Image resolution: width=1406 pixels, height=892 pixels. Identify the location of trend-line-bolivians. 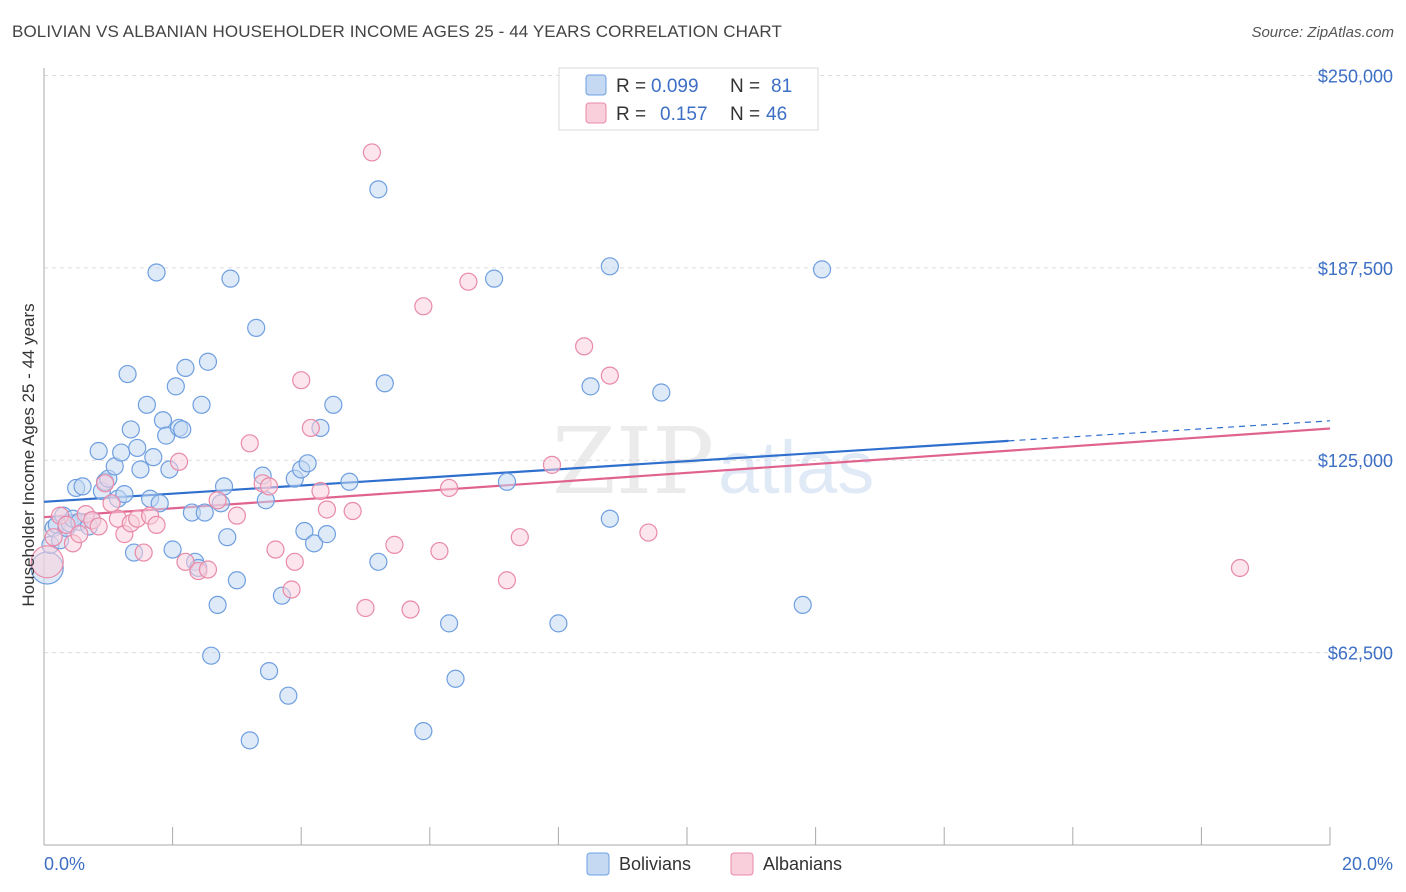
(526, 471).